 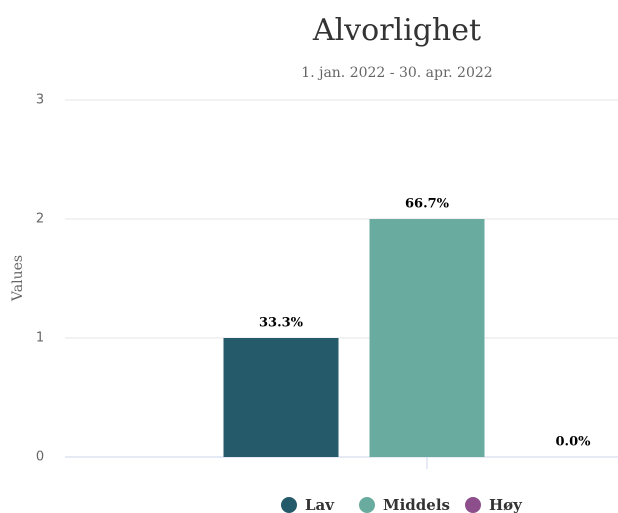 I want to click on data-label: 0.0%, so click(x=574, y=442).